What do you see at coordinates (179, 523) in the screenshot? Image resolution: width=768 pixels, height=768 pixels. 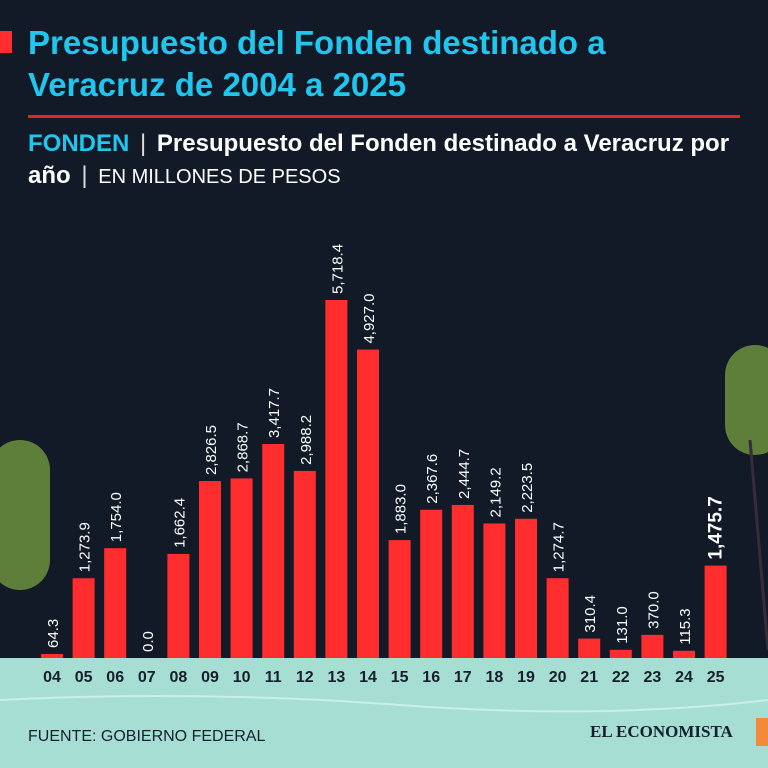 I see `data-label-08: 1,662.4` at bounding box center [179, 523].